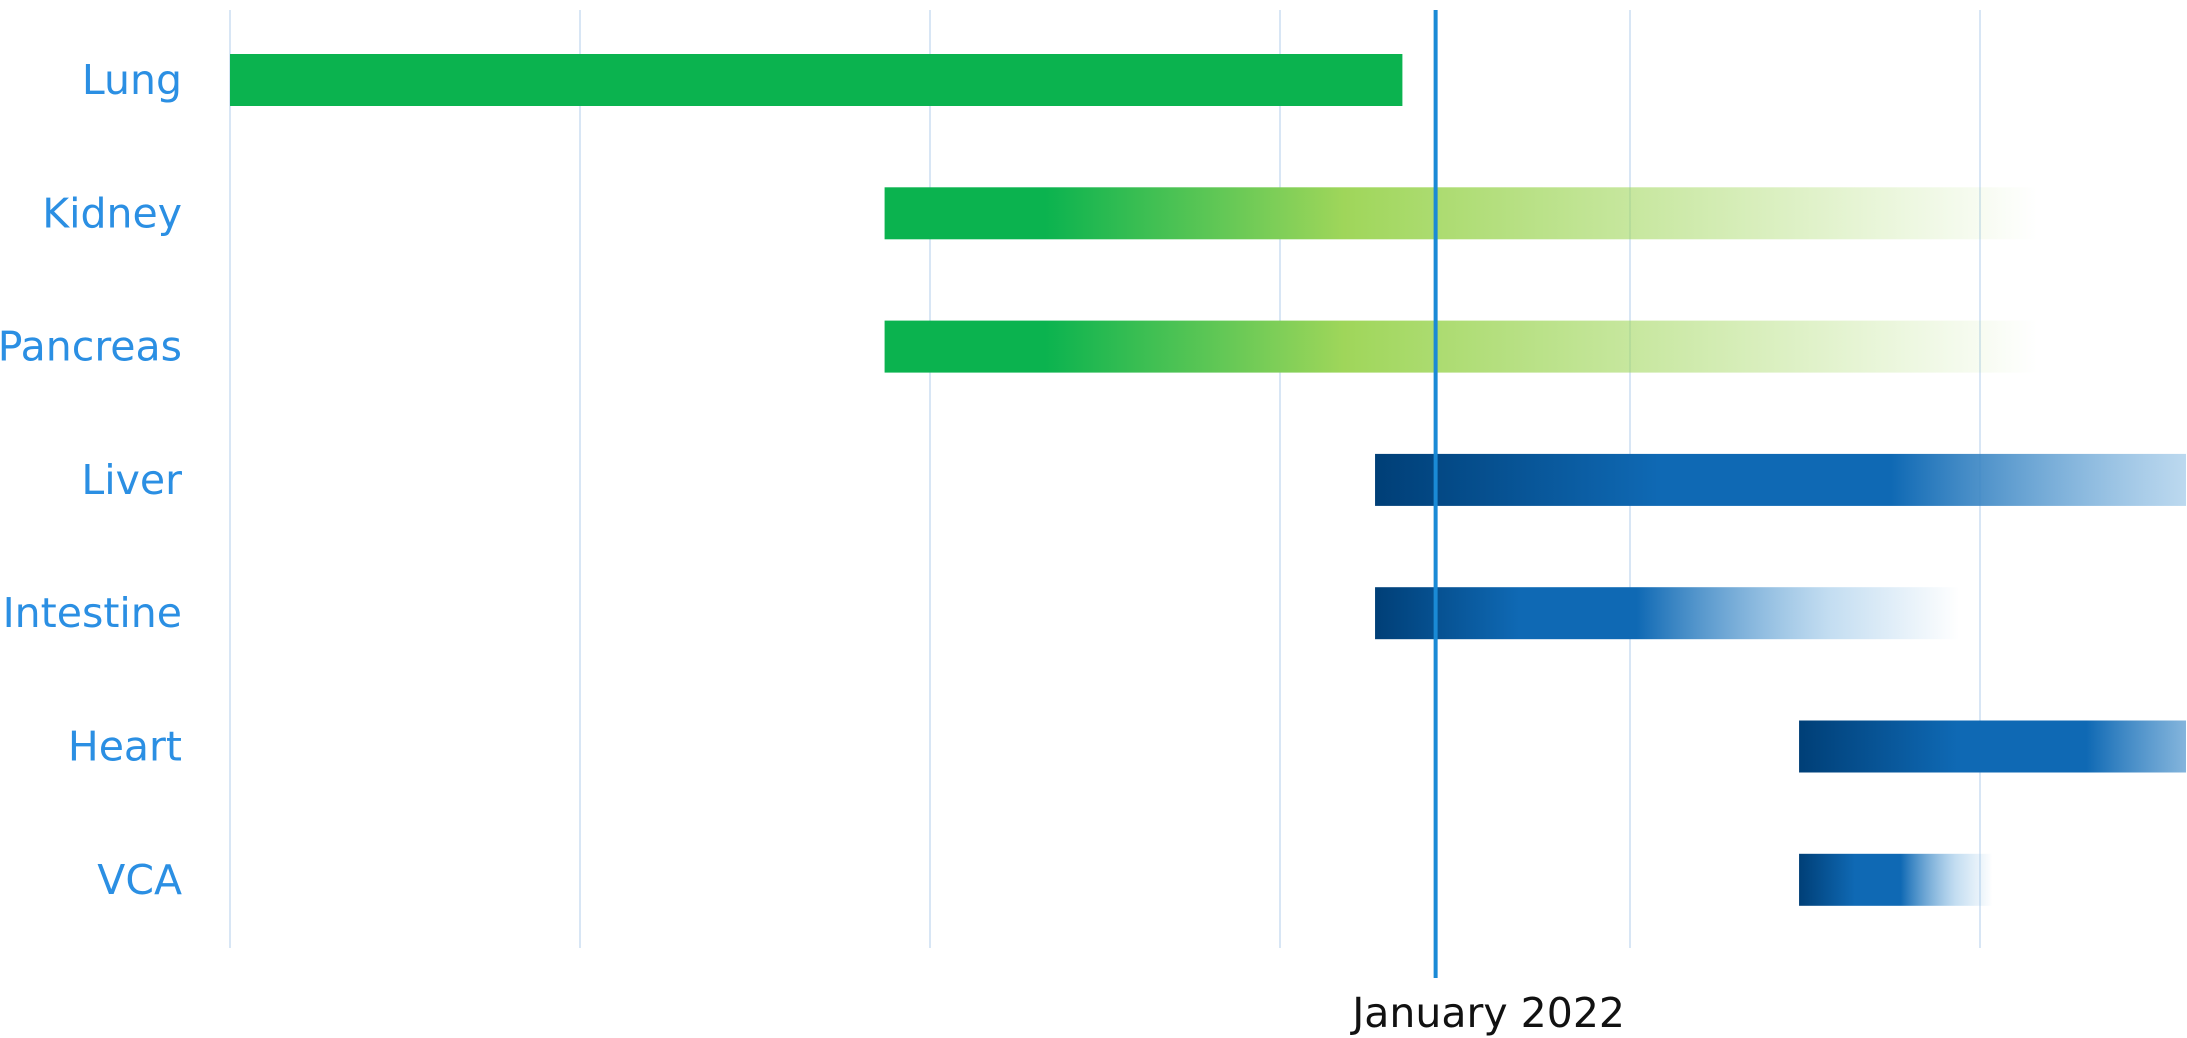 The height and width of the screenshot is (1038, 2187). What do you see at coordinates (112, 213) in the screenshot?
I see `row-label-kidney: Kidney` at bounding box center [112, 213].